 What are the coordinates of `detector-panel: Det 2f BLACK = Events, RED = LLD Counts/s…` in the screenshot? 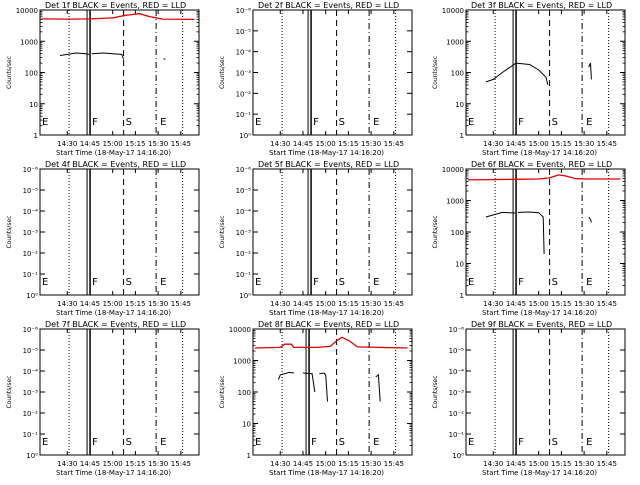 It's located at (316, 79).